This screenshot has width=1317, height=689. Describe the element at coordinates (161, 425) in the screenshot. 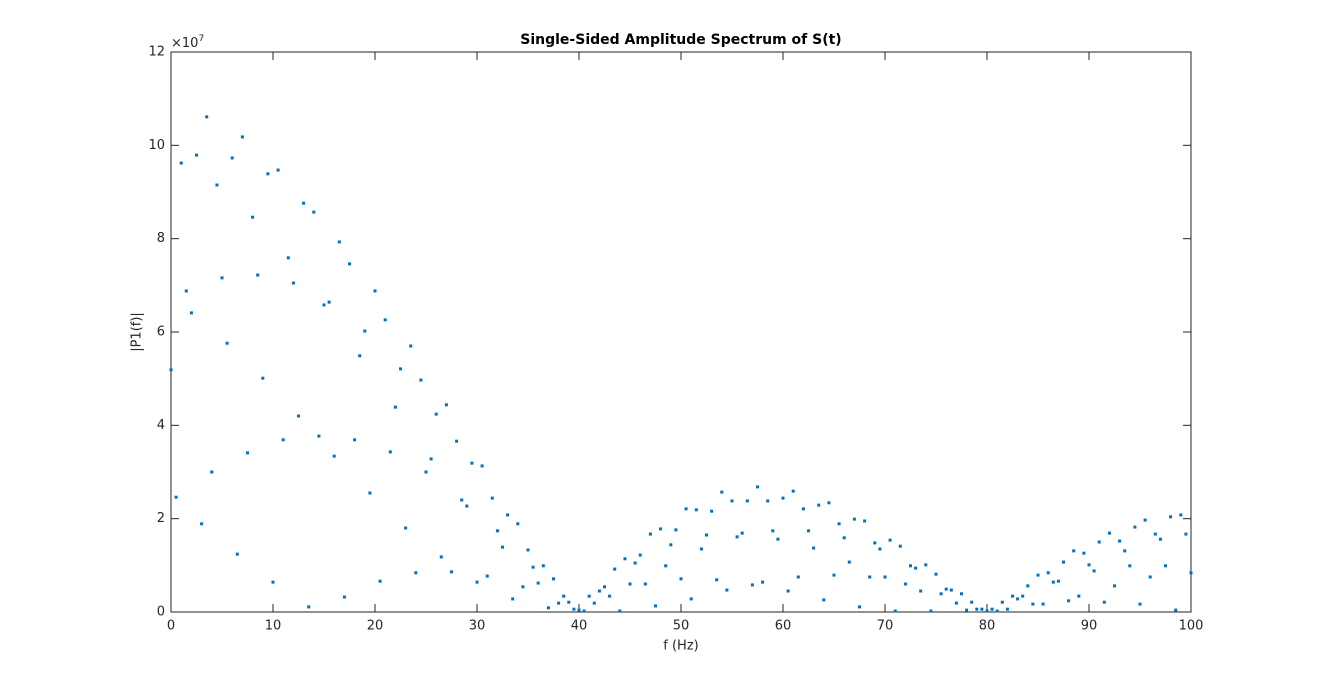

I see `y-tick-label: 4` at that location.